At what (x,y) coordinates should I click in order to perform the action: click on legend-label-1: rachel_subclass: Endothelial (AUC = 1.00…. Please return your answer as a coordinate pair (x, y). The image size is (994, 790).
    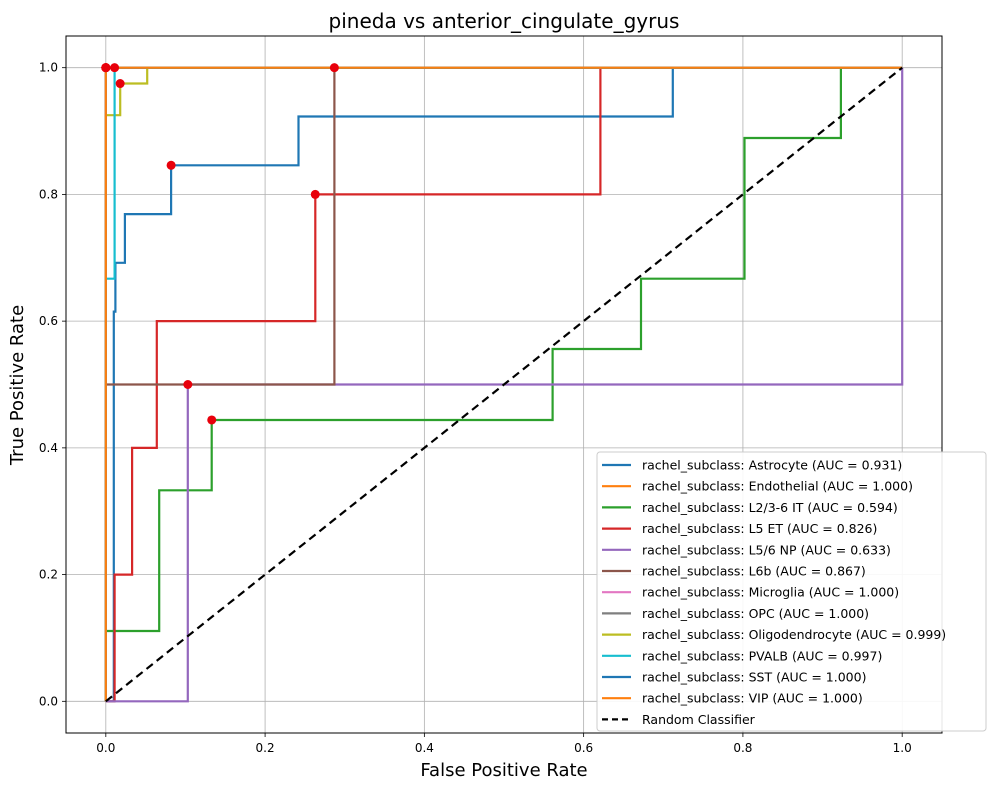
    Looking at the image, I should click on (777, 486).